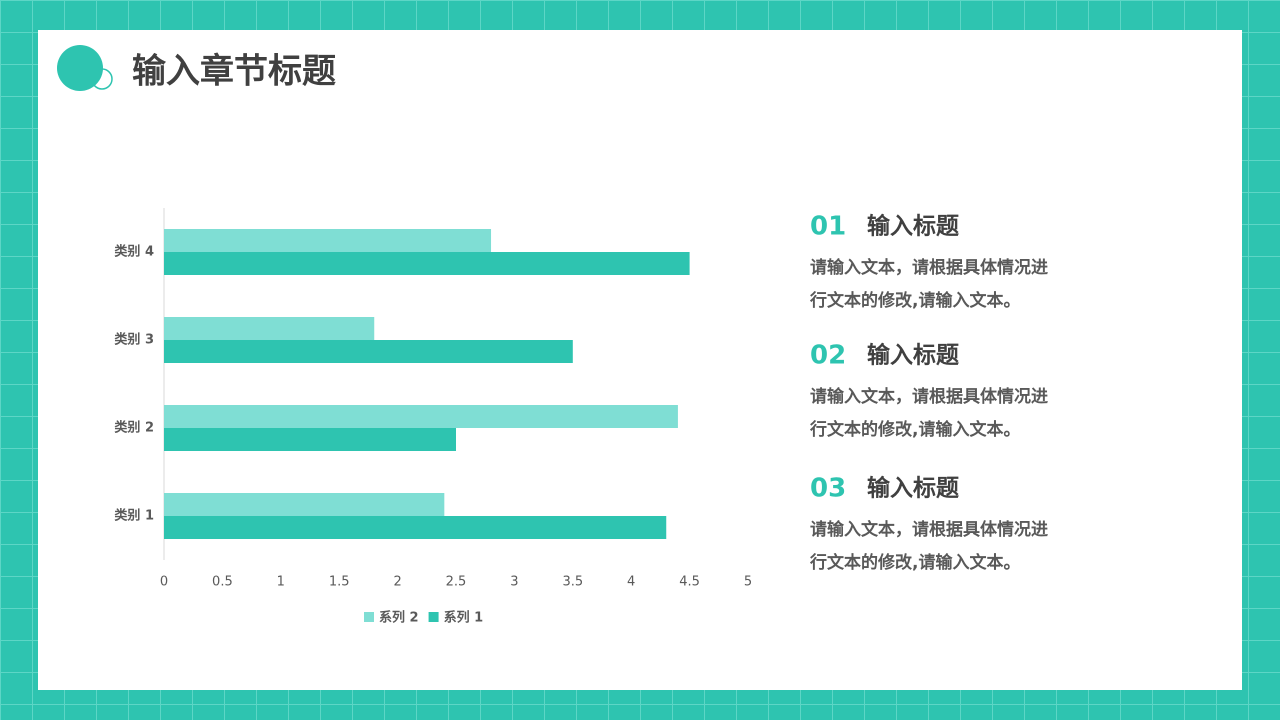  Describe the element at coordinates (631, 582) in the screenshot. I see `x-tick-label: 4` at that location.